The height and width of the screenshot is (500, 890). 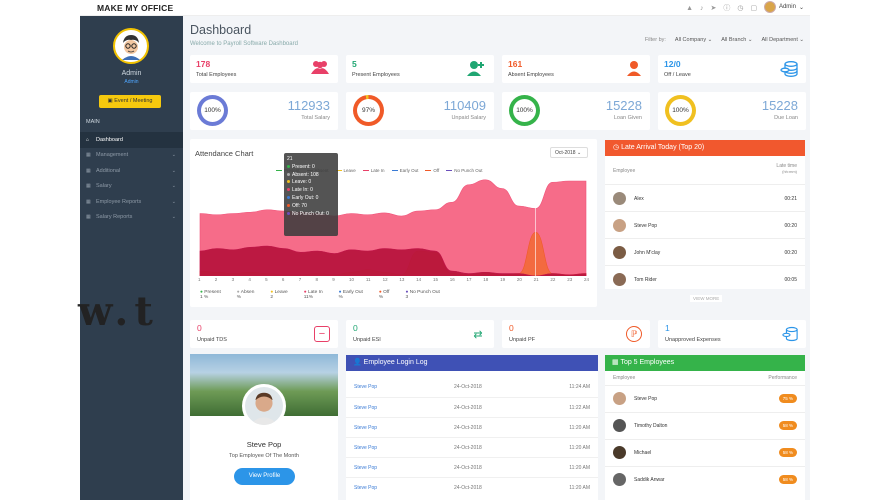 I want to click on user-avatar, so click(x=131, y=46).